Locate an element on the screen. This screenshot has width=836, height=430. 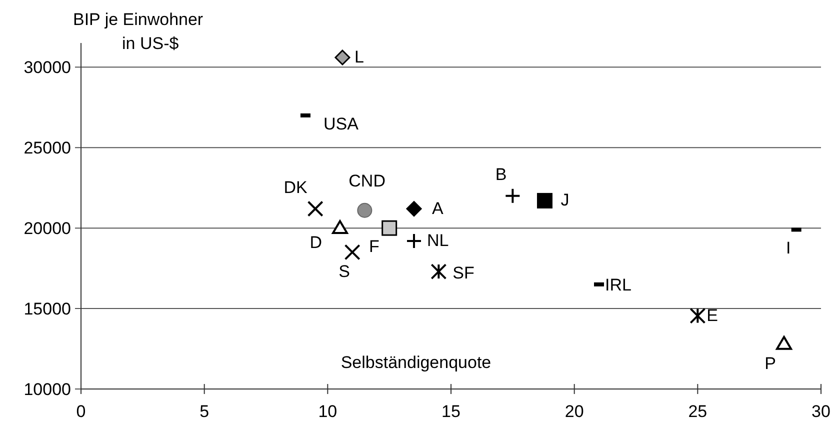
series-label: P is located at coordinates (770, 363).